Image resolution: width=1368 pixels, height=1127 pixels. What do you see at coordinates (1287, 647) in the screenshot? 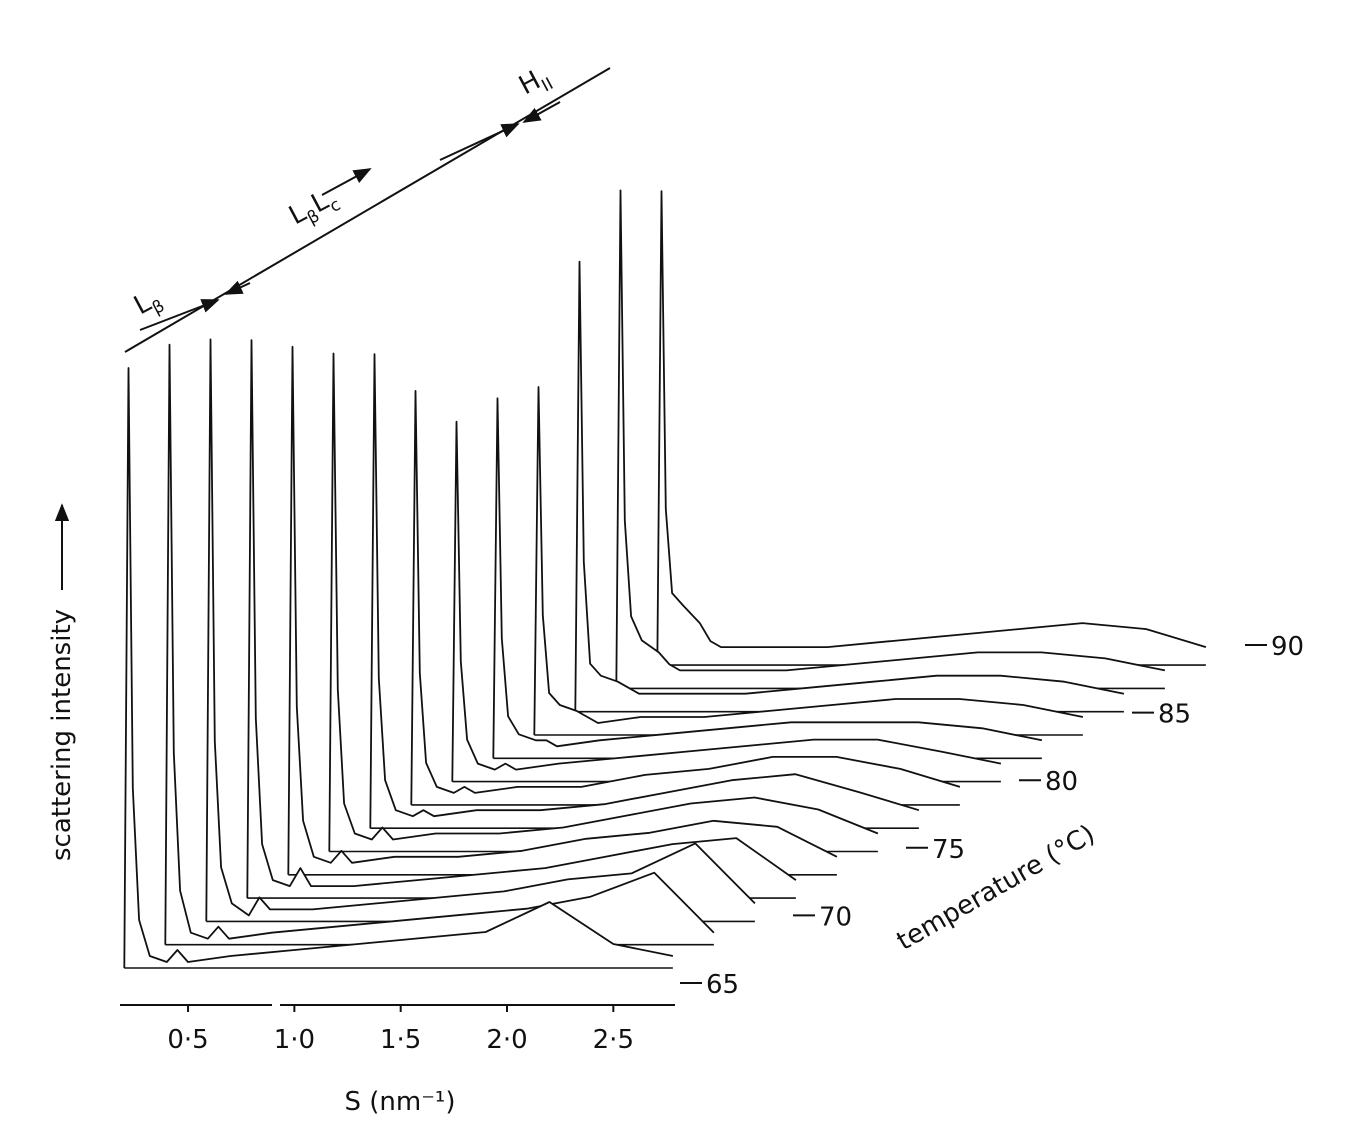
I see `z-tick-label: 90` at bounding box center [1287, 647].